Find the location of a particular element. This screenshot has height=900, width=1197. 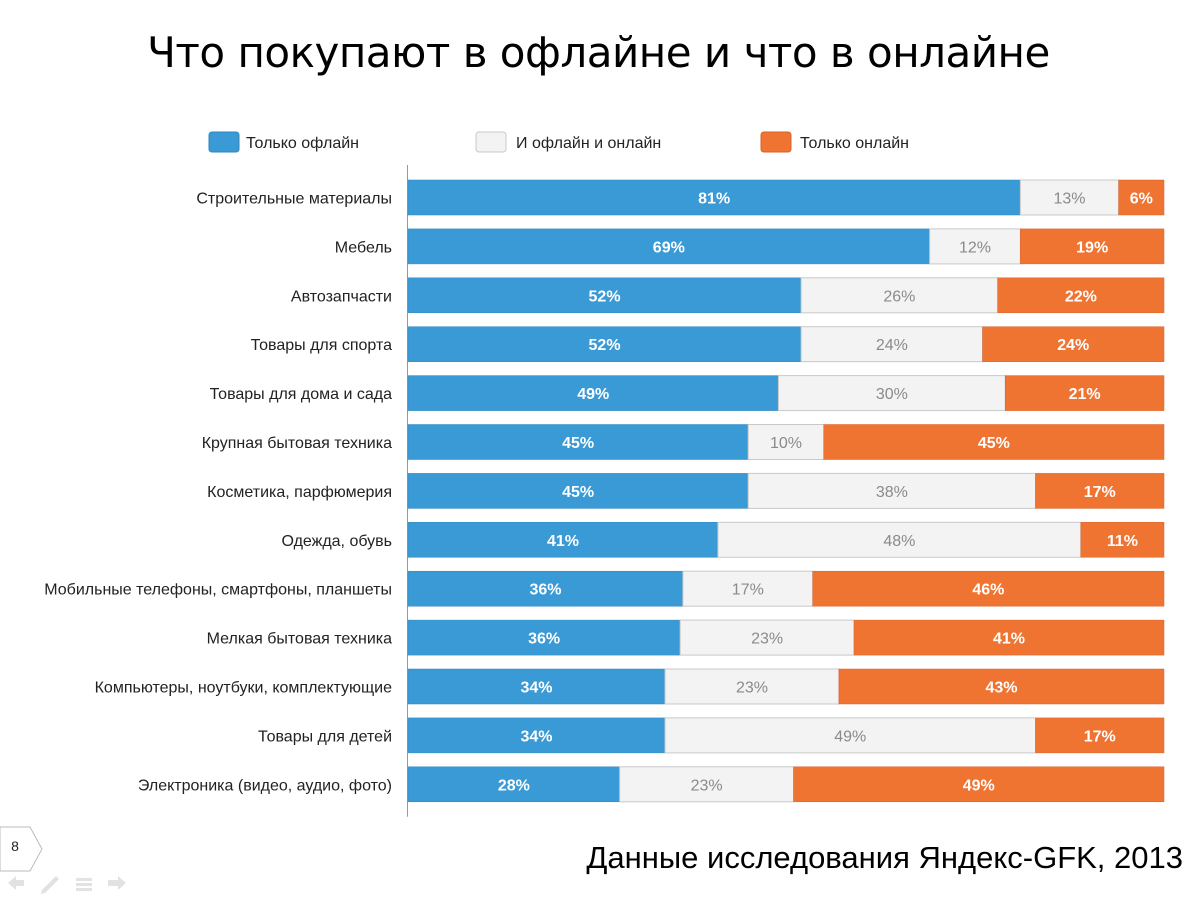

data-label: 21% is located at coordinates (1085, 394).